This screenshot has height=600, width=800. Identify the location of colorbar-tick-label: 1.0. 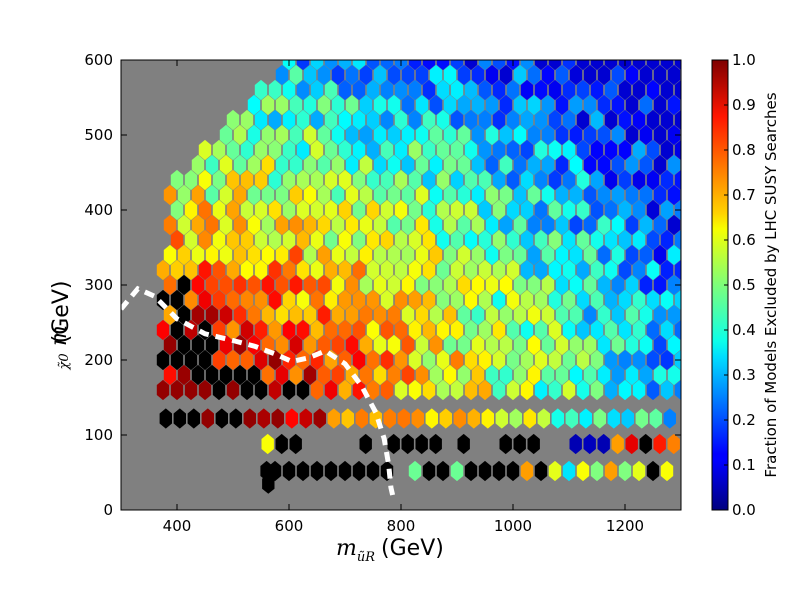
(744, 60).